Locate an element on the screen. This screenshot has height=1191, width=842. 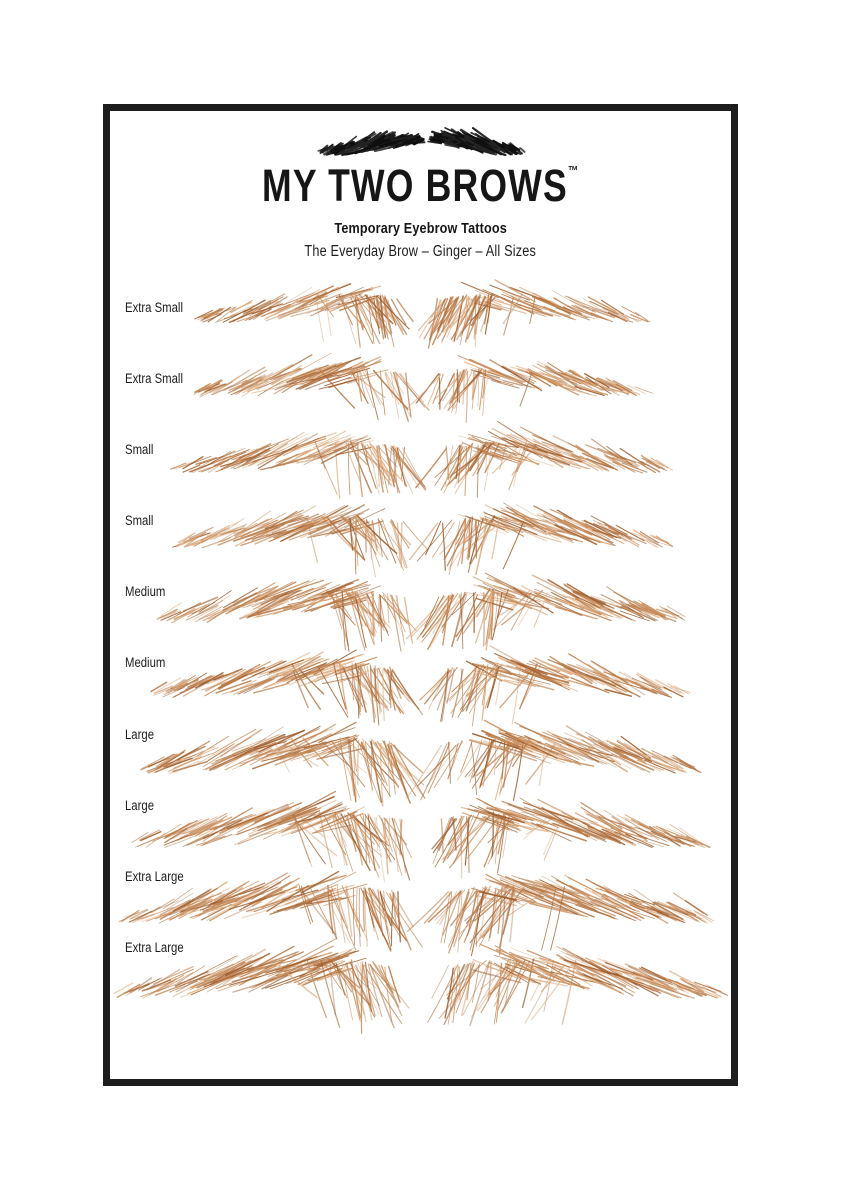
logo-eyebrow-right-icon is located at coordinates (476, 142).